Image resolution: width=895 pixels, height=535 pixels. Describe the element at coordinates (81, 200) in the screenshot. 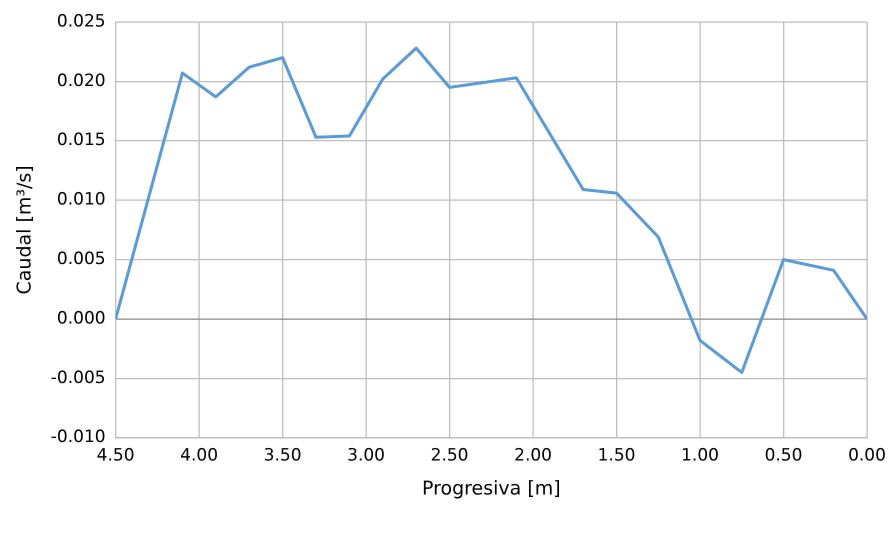

I see `y-tick-label: 0.010` at that location.